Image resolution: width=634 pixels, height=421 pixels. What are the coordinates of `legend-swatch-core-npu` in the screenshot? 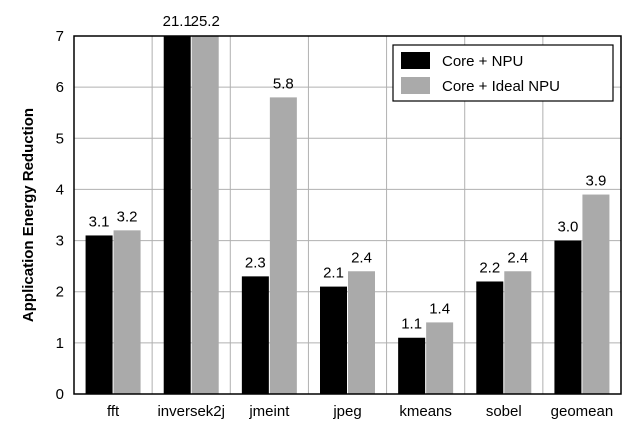 It's located at (415, 60).